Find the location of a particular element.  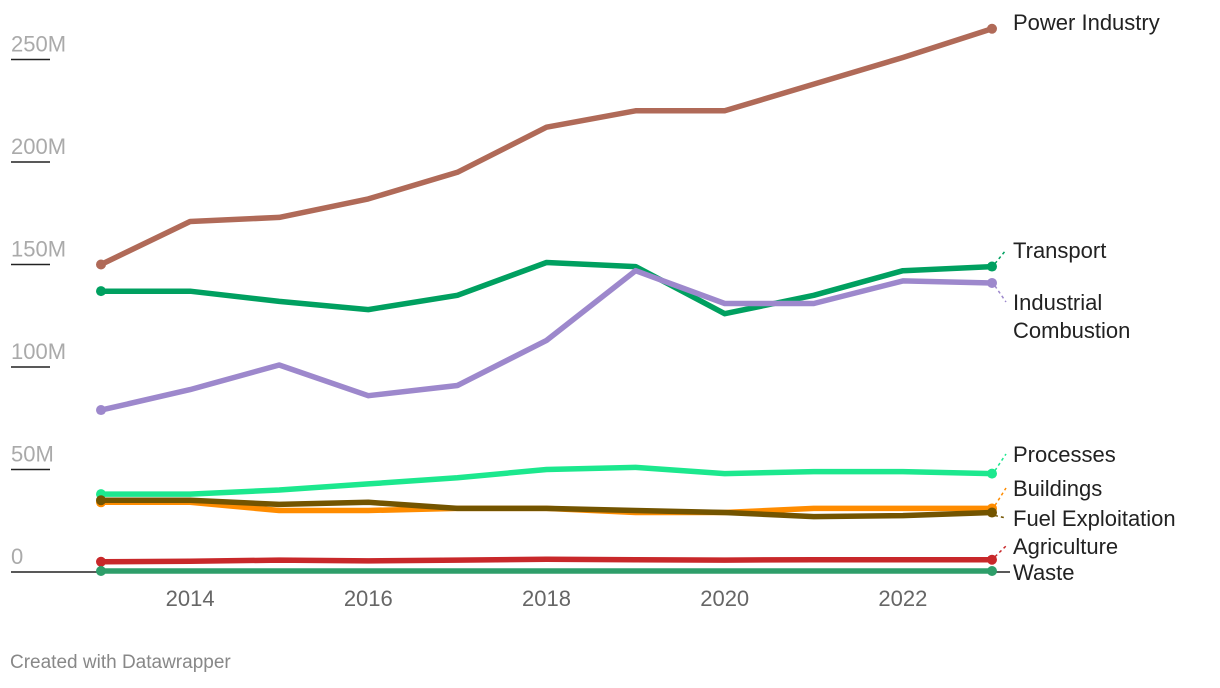

start-point-fuel-exploitation is located at coordinates (101, 500).